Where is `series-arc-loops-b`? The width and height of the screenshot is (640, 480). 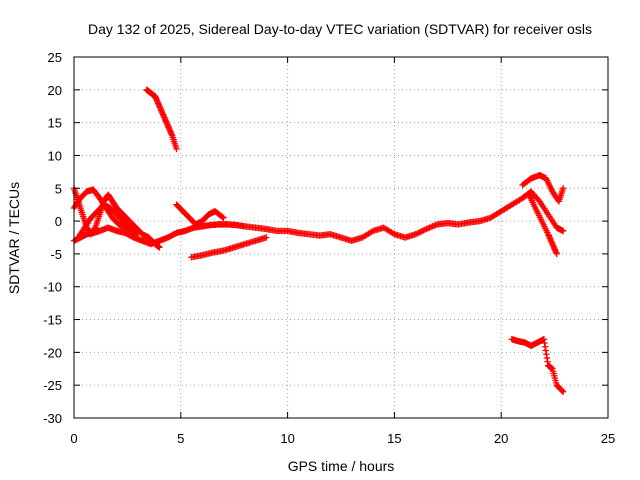
series-arc-loops-b is located at coordinates (106, 211).